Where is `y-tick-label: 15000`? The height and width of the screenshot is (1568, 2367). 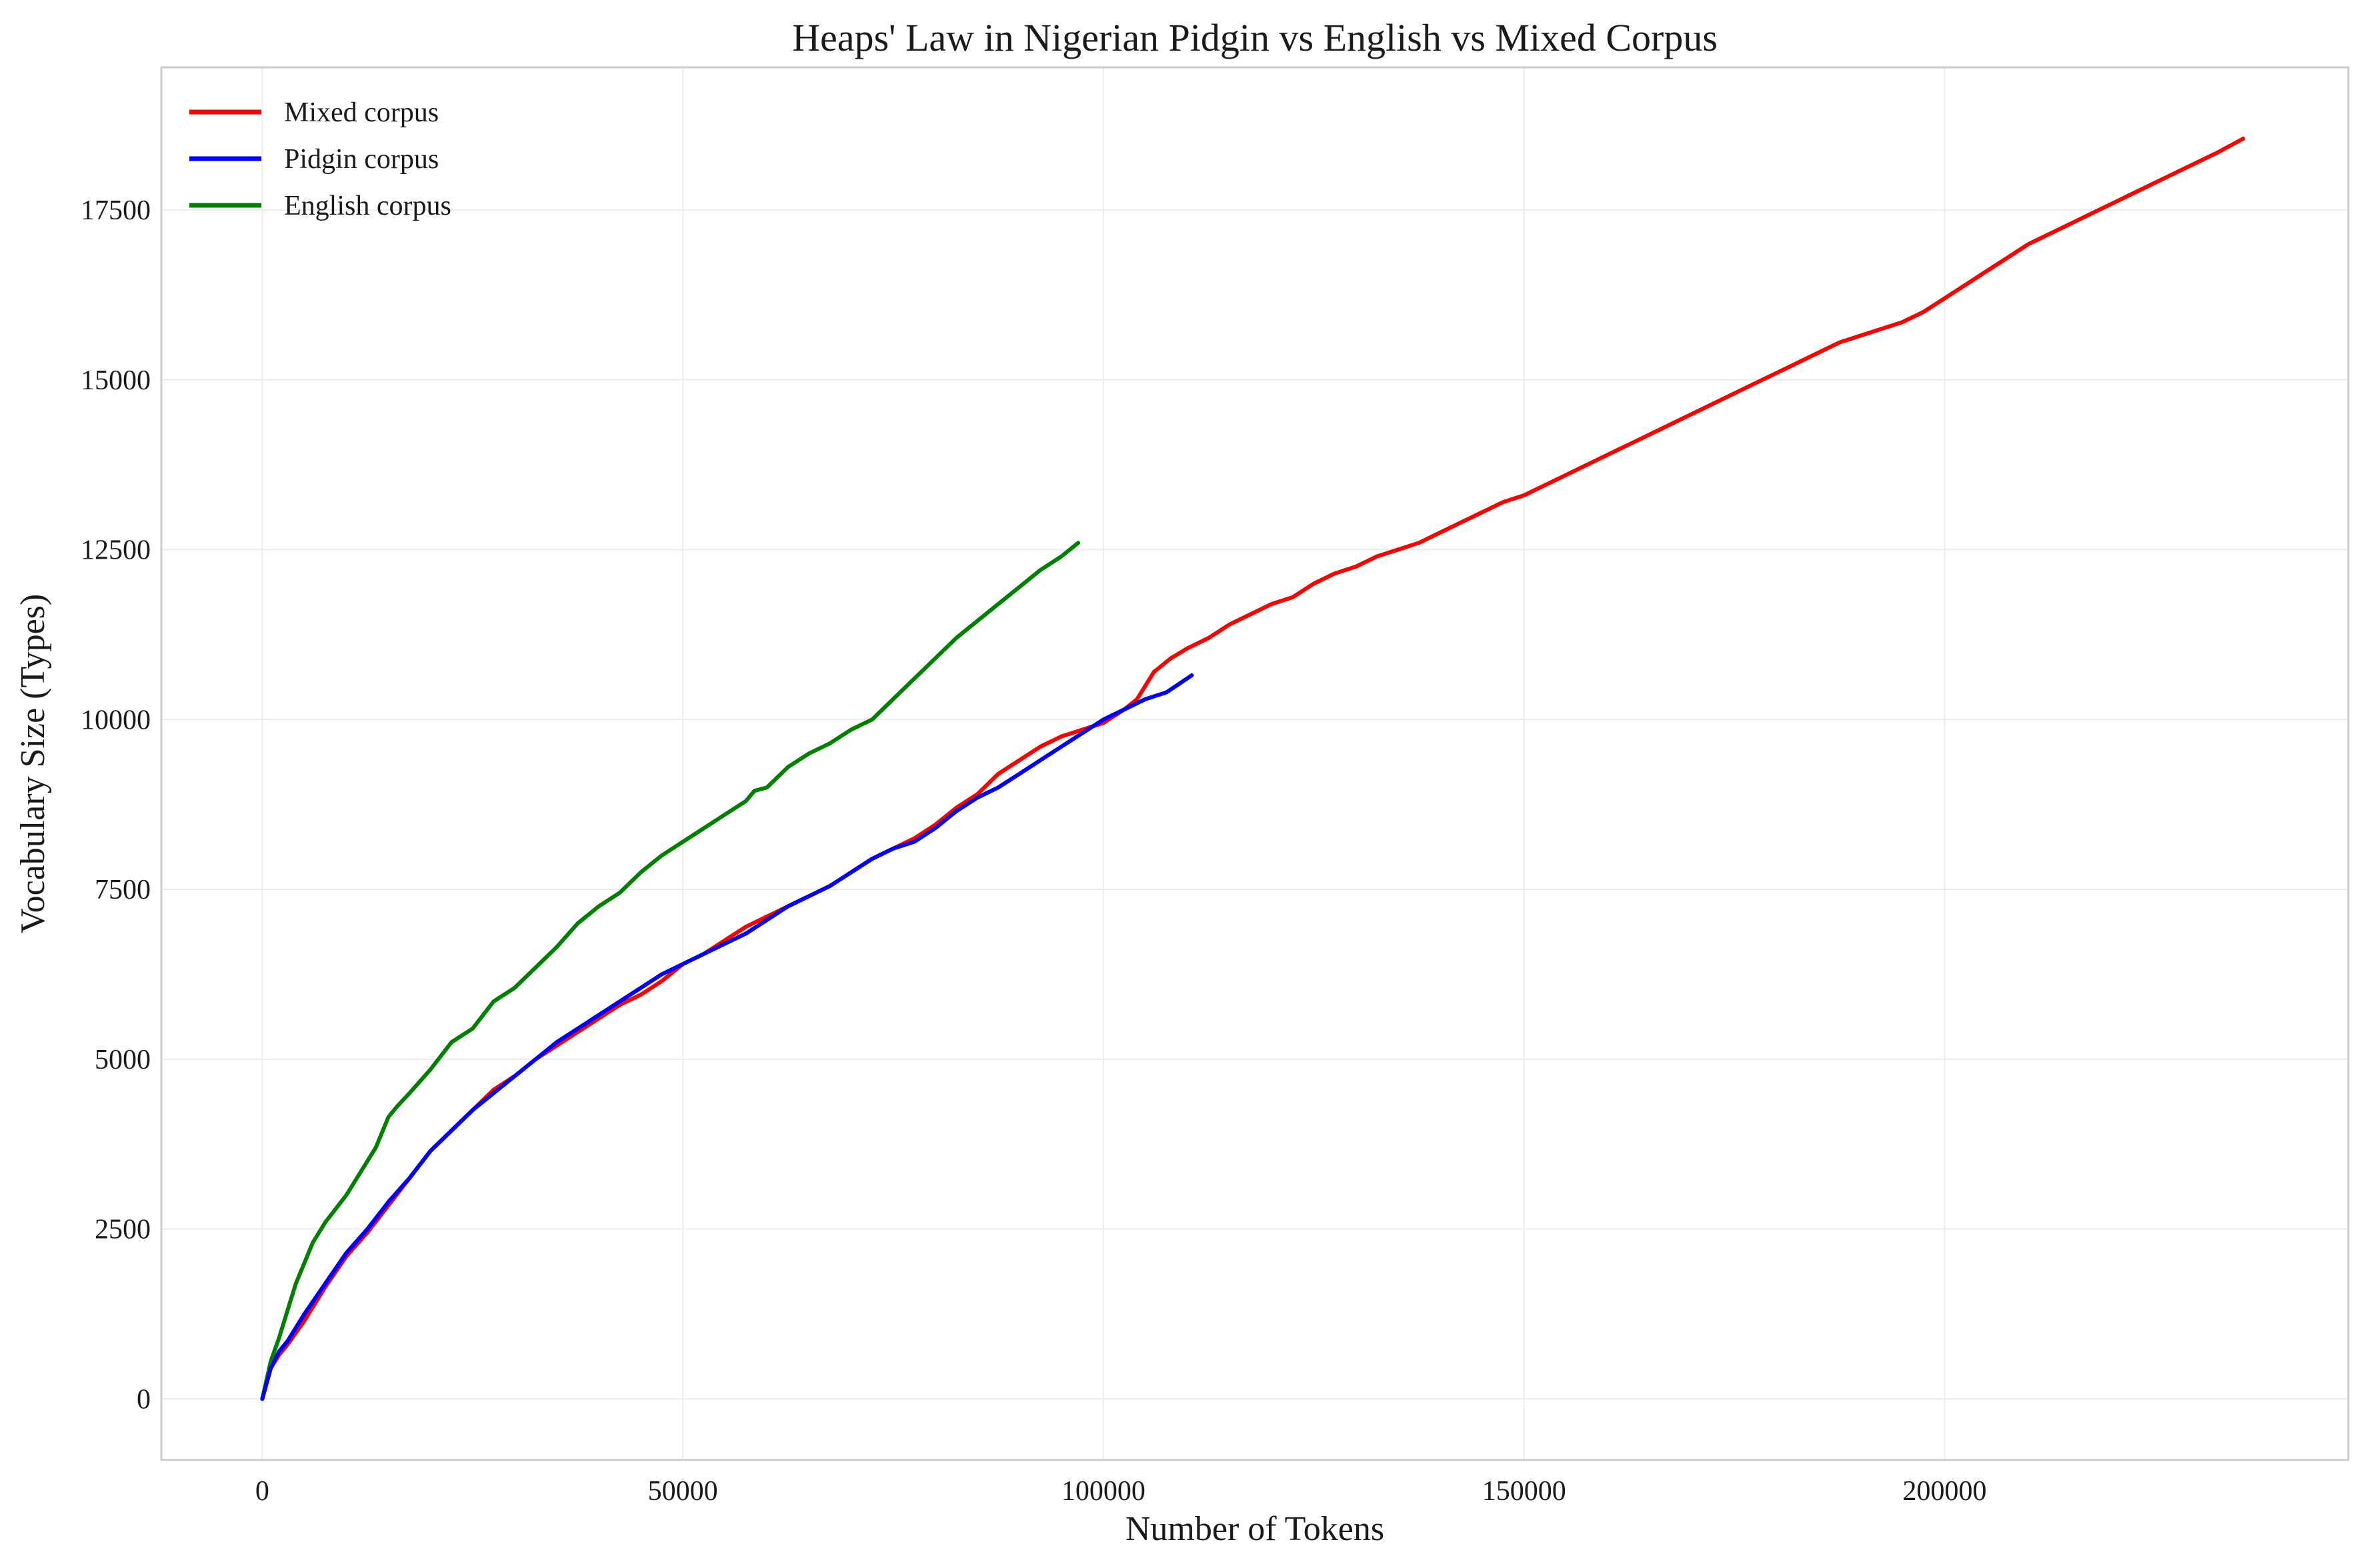 y-tick-label: 15000 is located at coordinates (116, 380).